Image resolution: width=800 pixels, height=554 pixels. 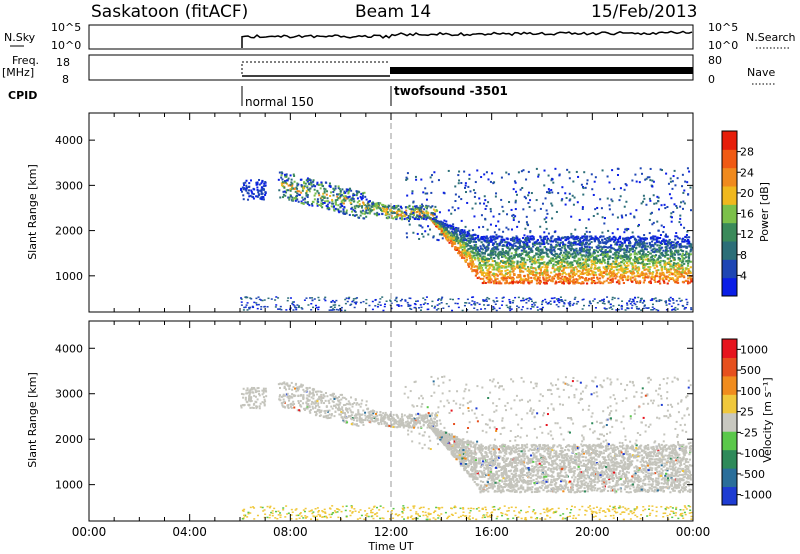 What do you see at coordinates (20, 37) in the screenshot?
I see `nsky-label: N.Sky` at bounding box center [20, 37].